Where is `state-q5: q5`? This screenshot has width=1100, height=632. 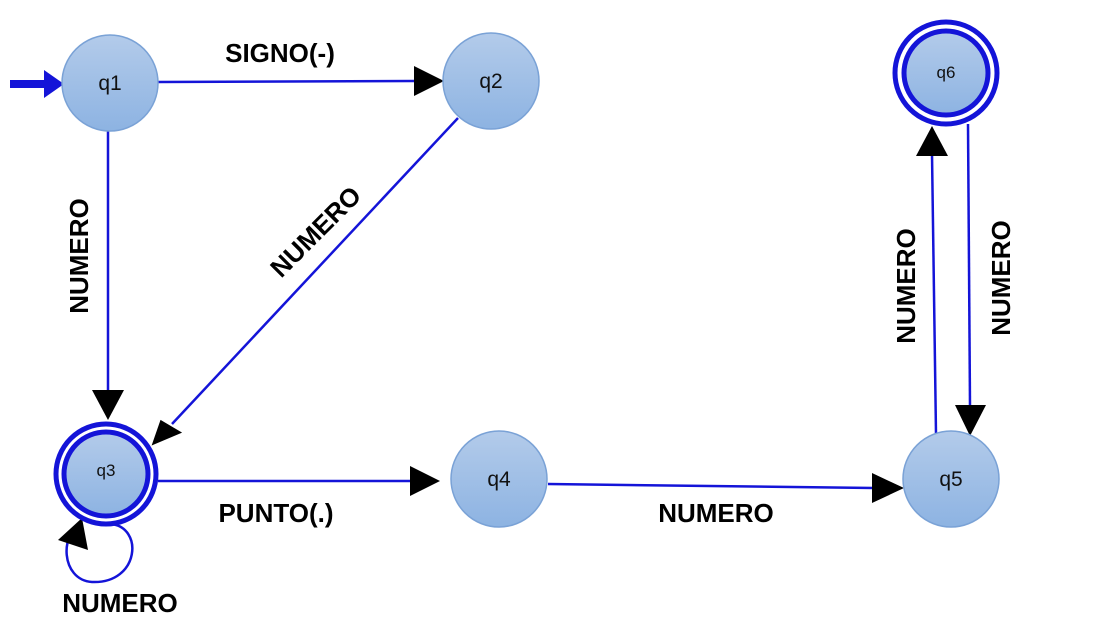
state-q5: q5 is located at coordinates (951, 479).